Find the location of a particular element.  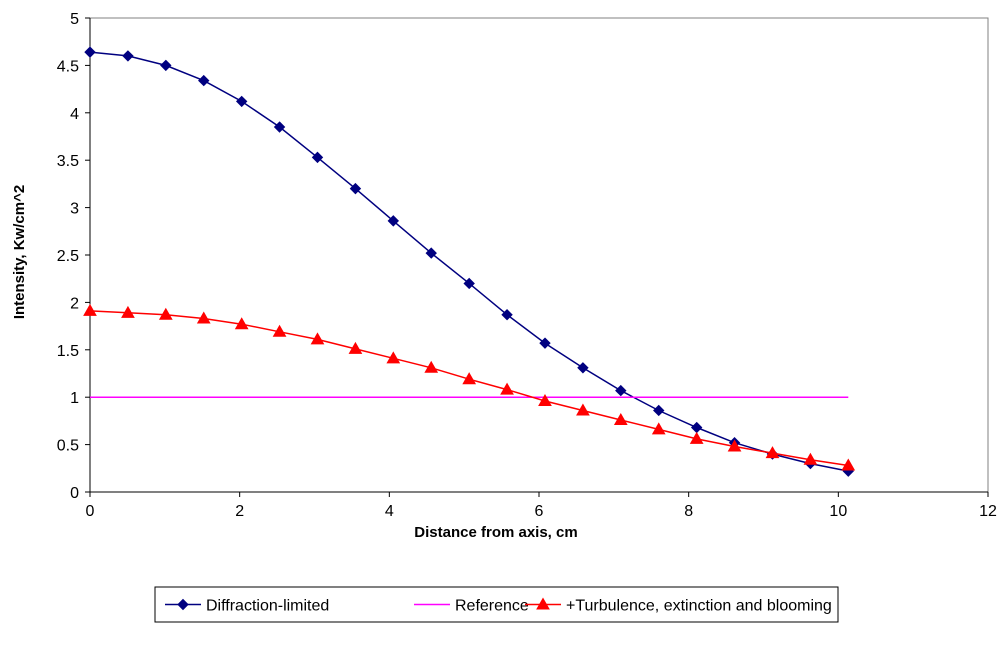

y-tick-label: 2.5 is located at coordinates (68, 256).